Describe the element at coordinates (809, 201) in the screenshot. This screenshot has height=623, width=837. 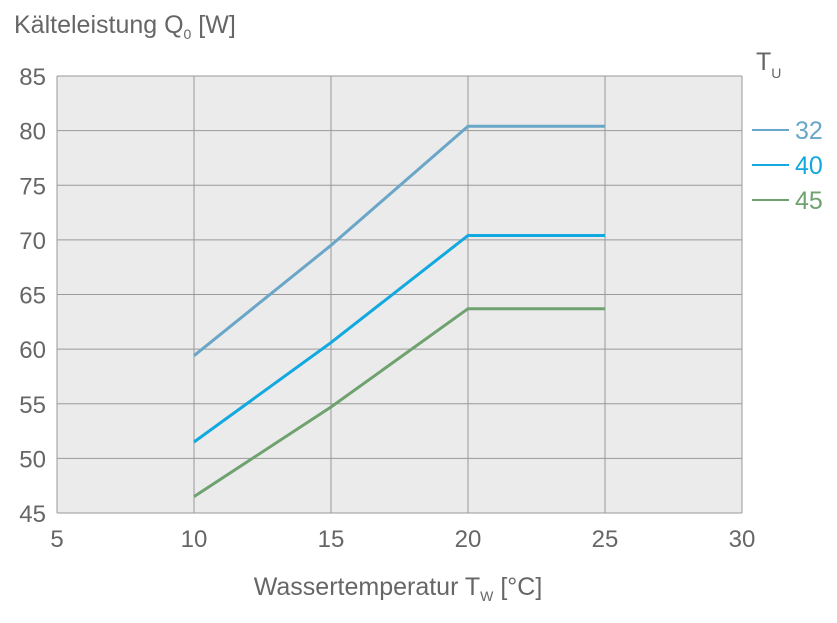
I see `legend-label-45: 45` at that location.